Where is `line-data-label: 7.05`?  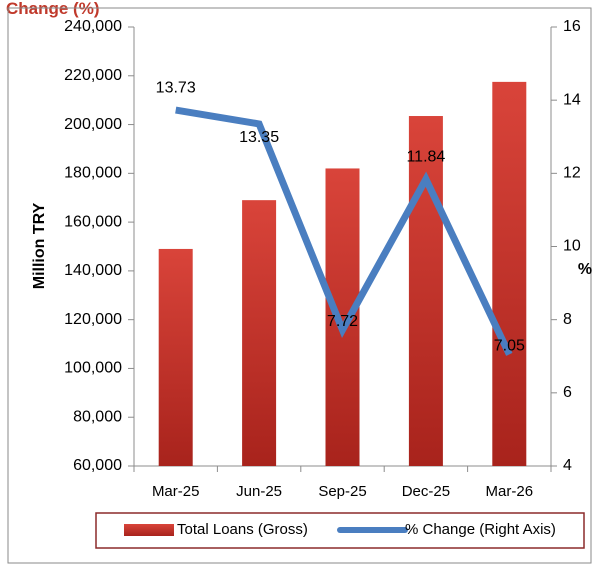
line-data-label: 7.05 is located at coordinates (509, 346).